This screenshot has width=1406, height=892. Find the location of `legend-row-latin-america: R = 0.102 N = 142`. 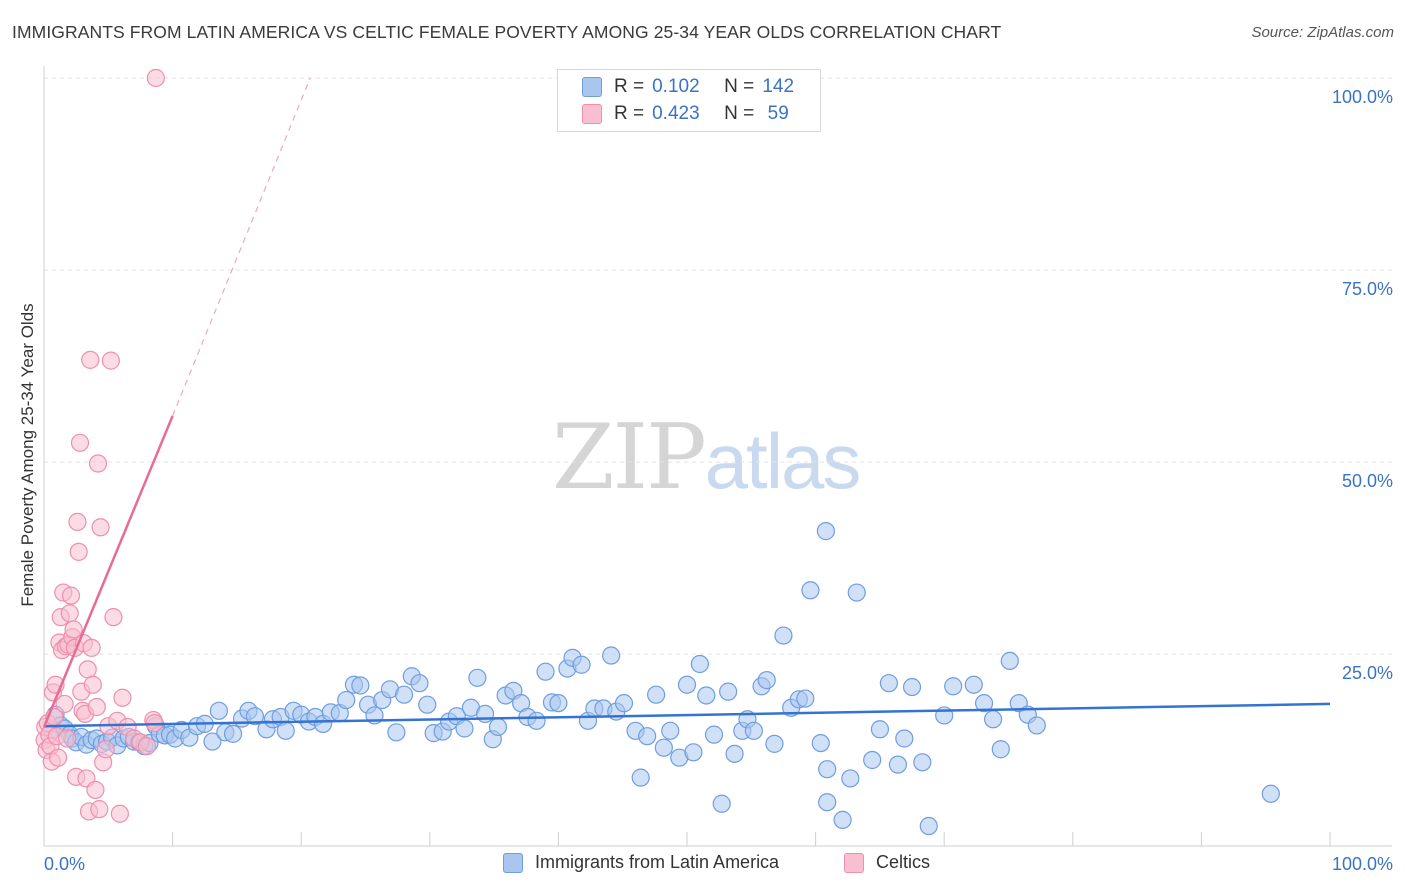

legend-row-latin-america: R = 0.102 N = 142 is located at coordinates (692, 87).